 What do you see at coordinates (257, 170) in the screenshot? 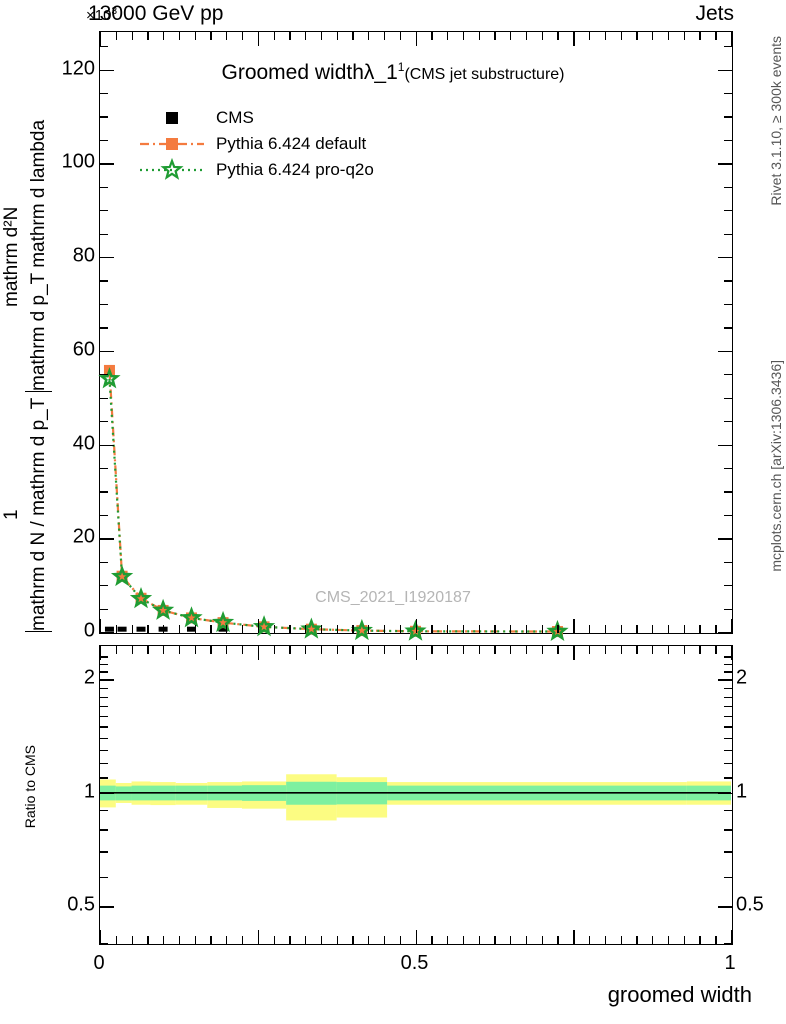
I see `legend-item-2: Pythia 6.424 pro-q2o` at bounding box center [257, 170].